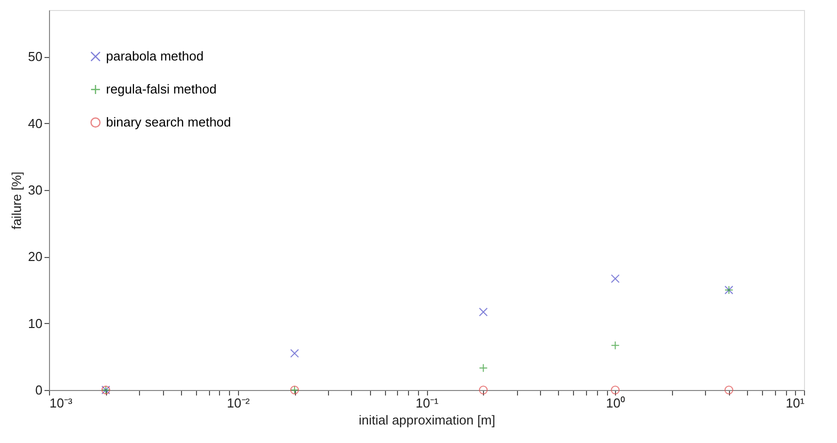 The image size is (837, 443). I want to click on legend-label: binary search method, so click(169, 122).